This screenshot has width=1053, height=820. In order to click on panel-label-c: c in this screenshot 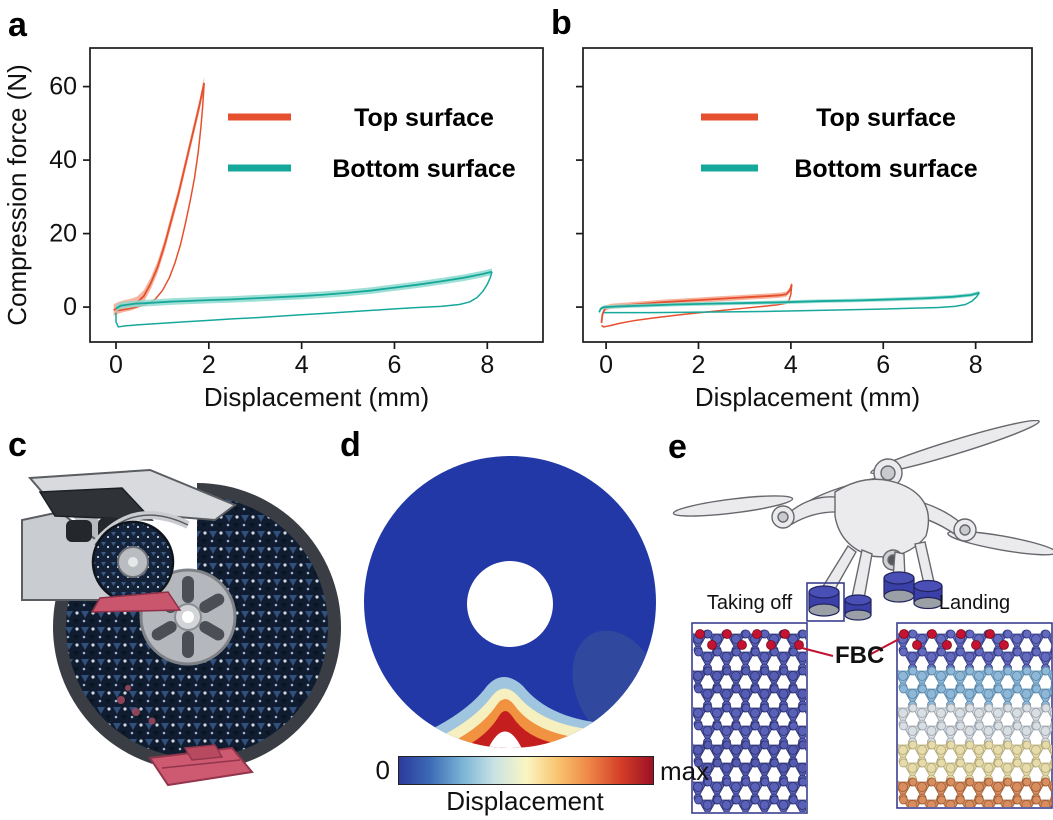, I will do `click(17, 445)`.